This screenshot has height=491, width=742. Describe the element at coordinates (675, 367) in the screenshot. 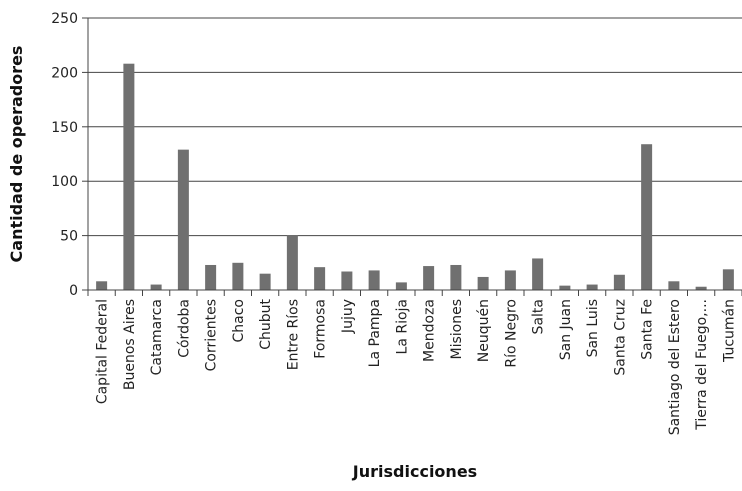

I see `x-tick-label: Santiago del Estero` at that location.